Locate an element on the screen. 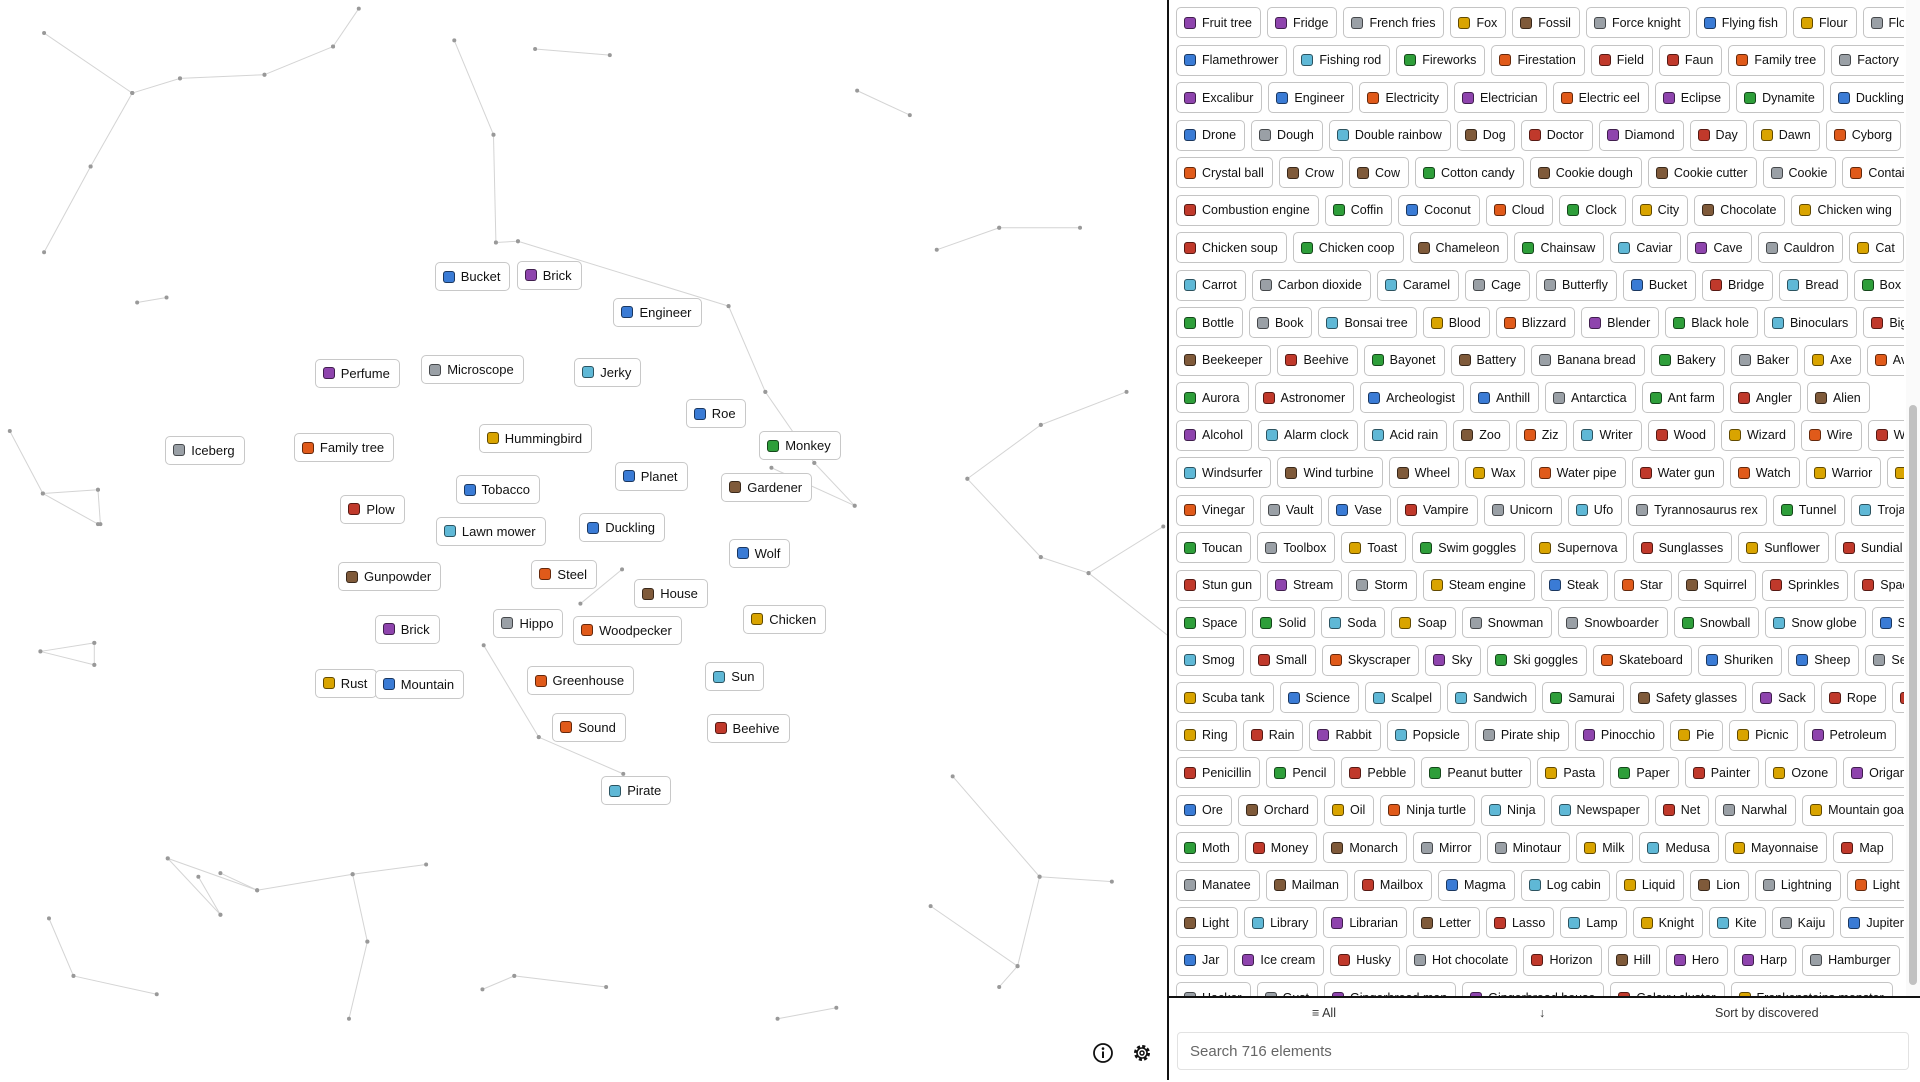 This screenshot has height=1082, width=1920. sidebar-element-sack: Sack is located at coordinates (1783, 697).